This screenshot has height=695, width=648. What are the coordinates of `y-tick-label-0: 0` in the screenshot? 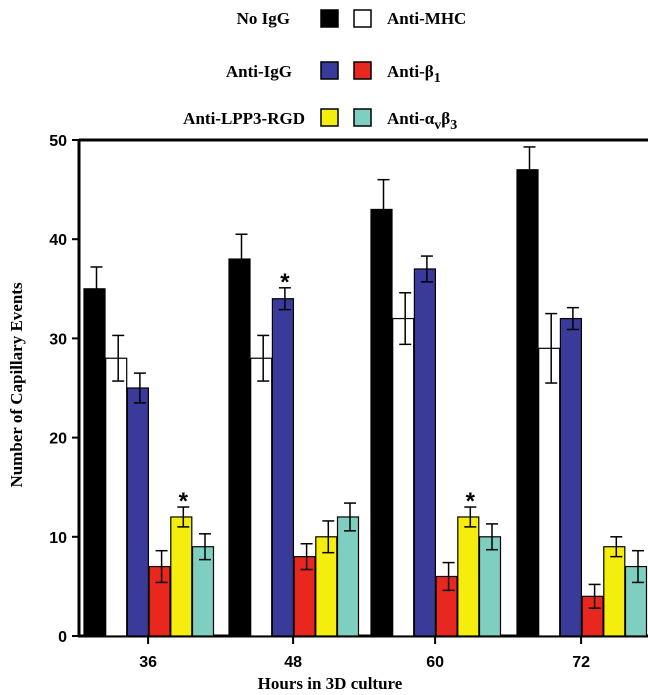 It's located at (62, 637).